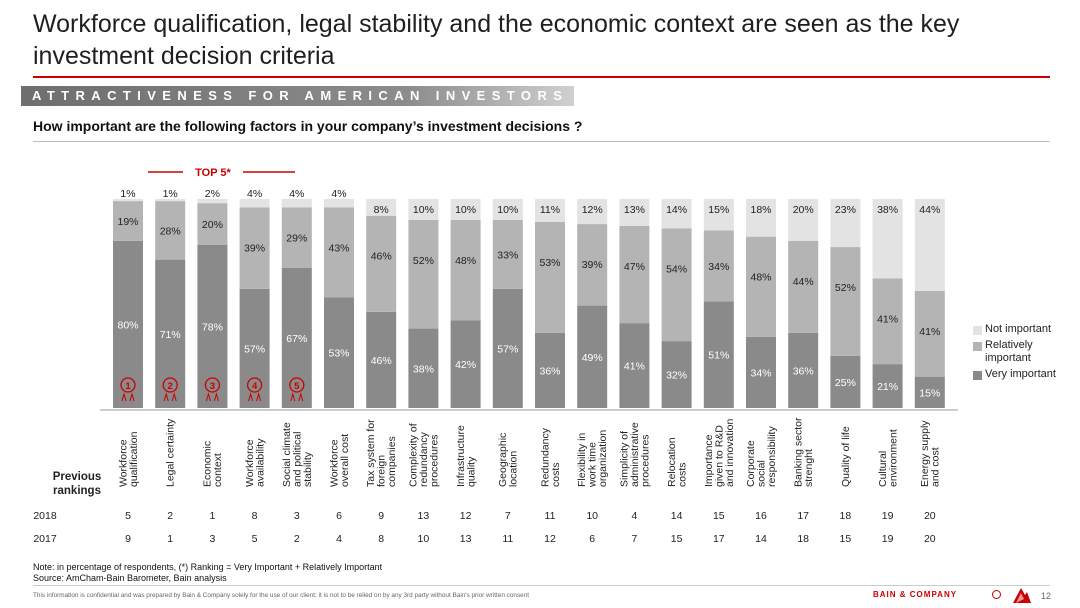  What do you see at coordinates (883, 469) in the screenshot?
I see `category-label-line: Cultural` at bounding box center [883, 469].